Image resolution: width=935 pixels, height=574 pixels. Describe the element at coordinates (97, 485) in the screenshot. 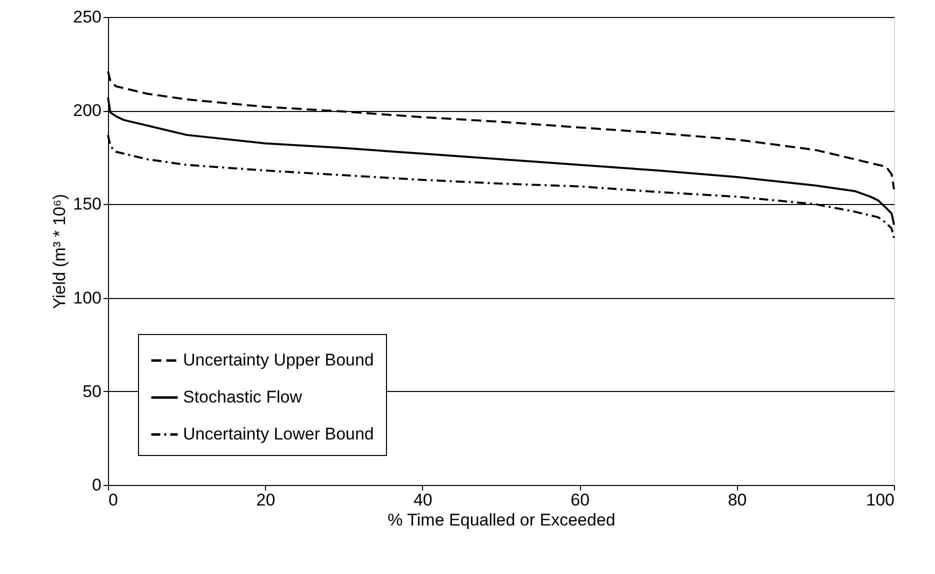

I see `y-tick-label: 0` at that location.